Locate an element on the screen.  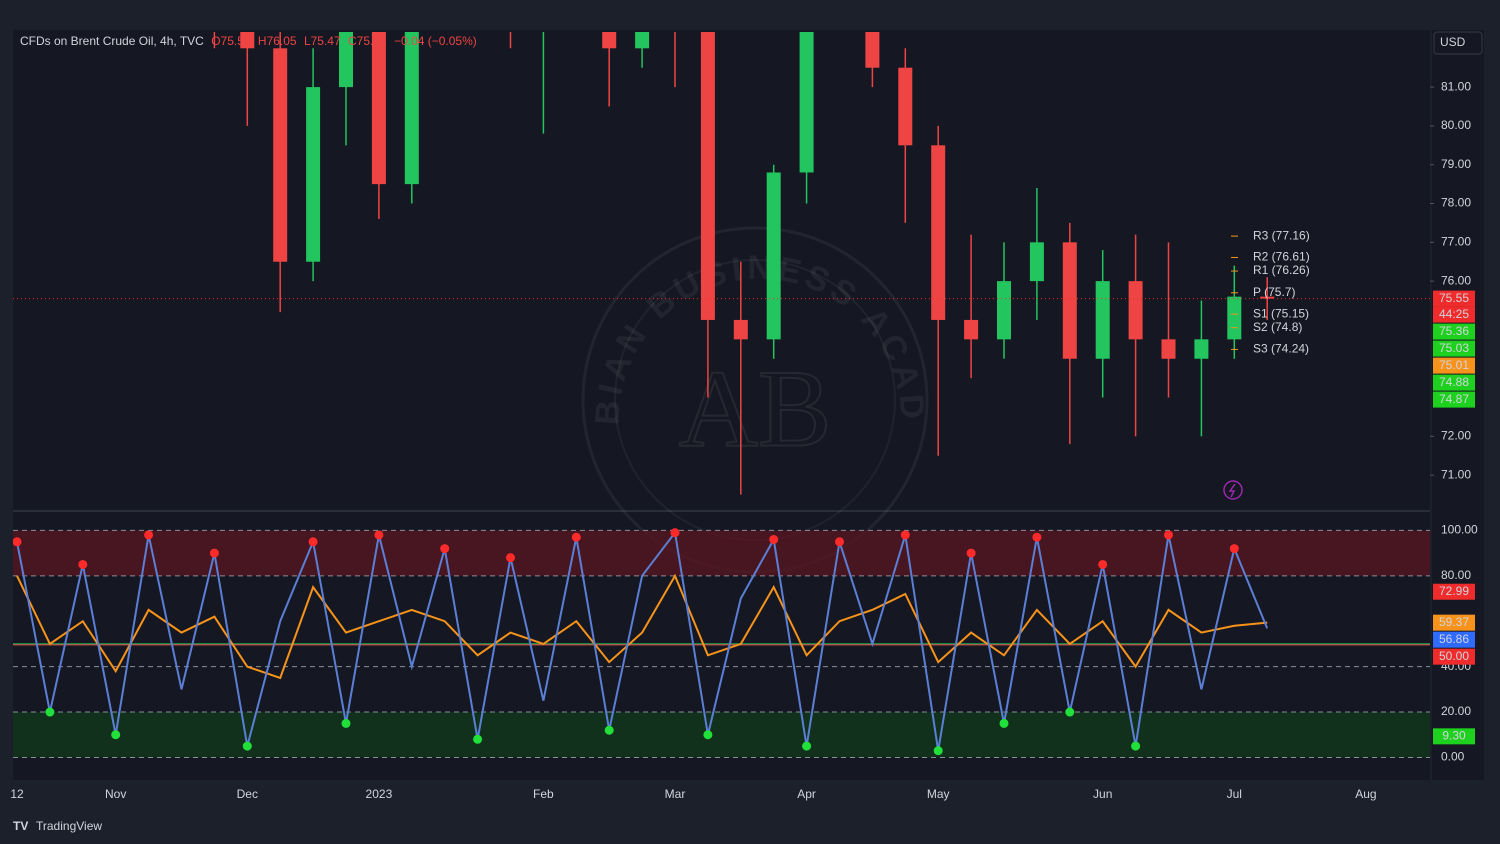
y-tick-label: 20.00 is located at coordinates (1456, 711).